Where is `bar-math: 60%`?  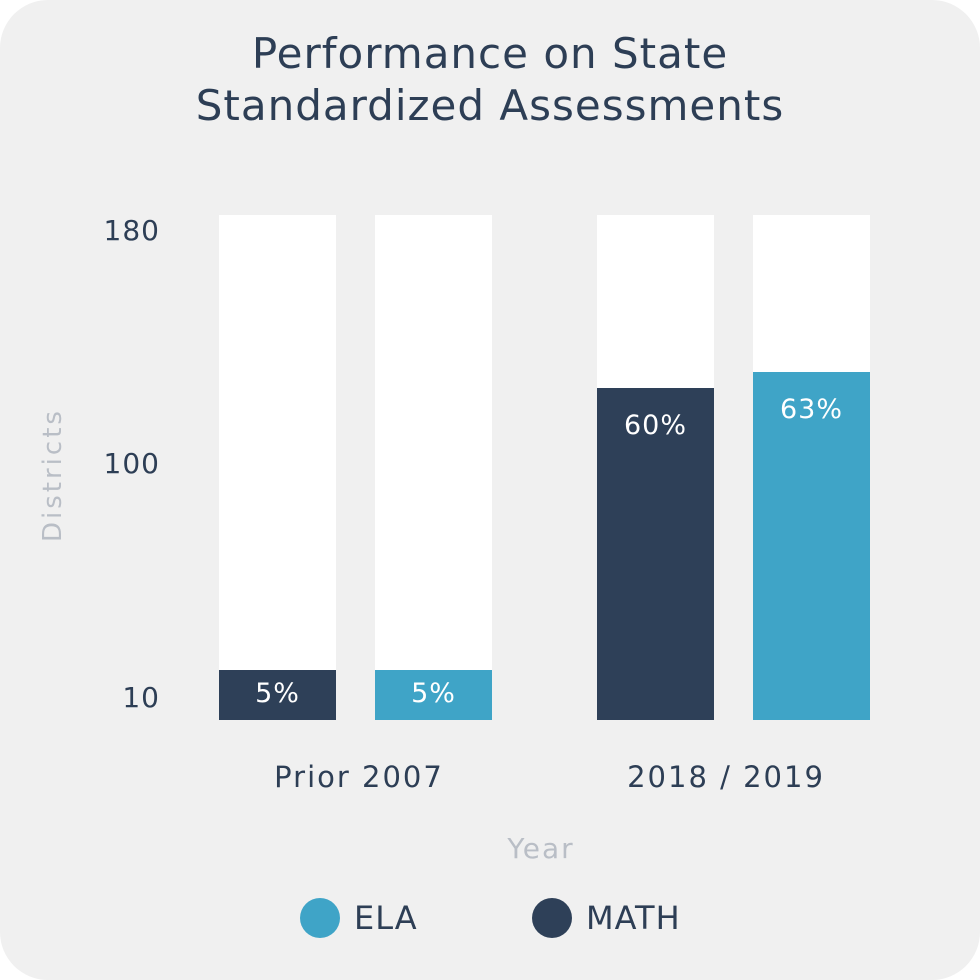 bar-math: 60% is located at coordinates (655, 554).